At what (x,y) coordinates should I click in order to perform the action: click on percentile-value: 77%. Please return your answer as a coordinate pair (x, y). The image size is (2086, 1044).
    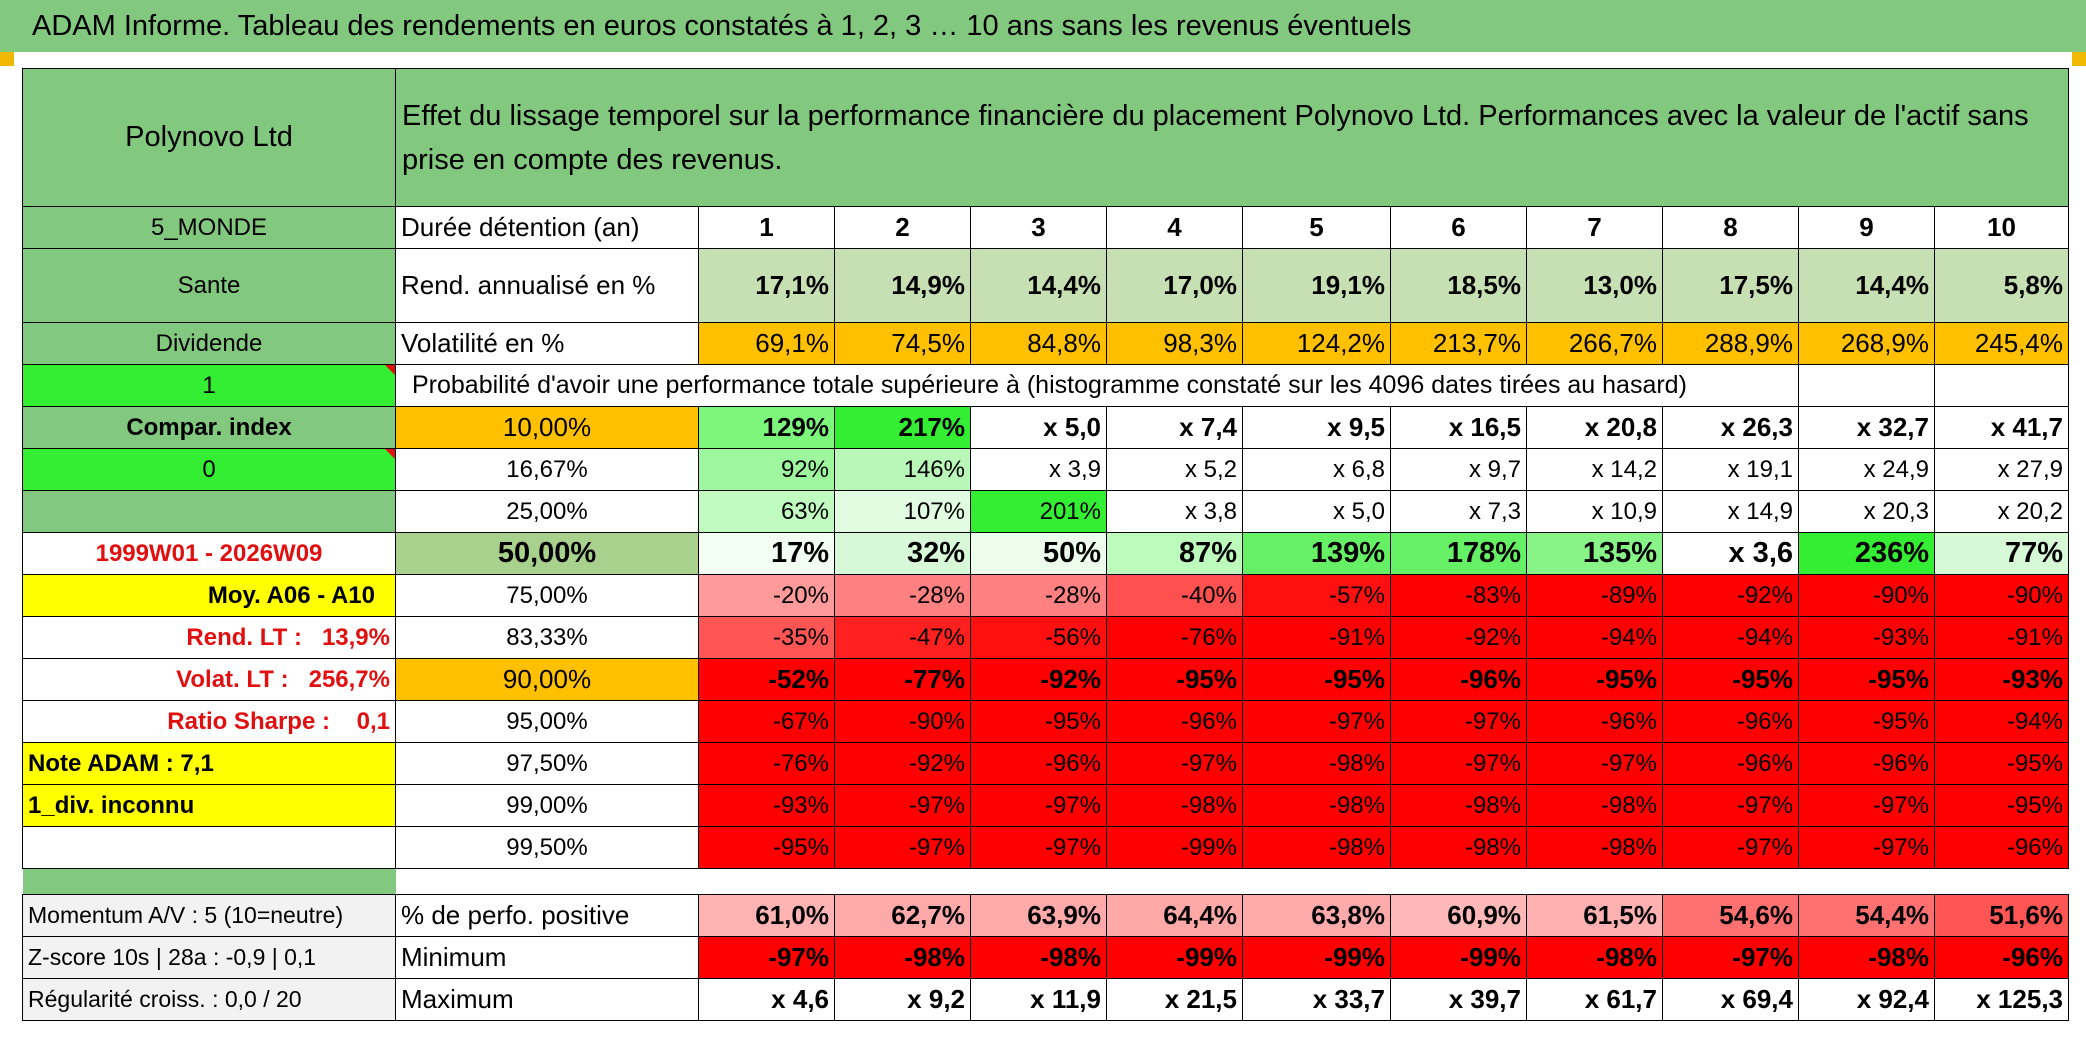
    Looking at the image, I should click on (2001, 553).